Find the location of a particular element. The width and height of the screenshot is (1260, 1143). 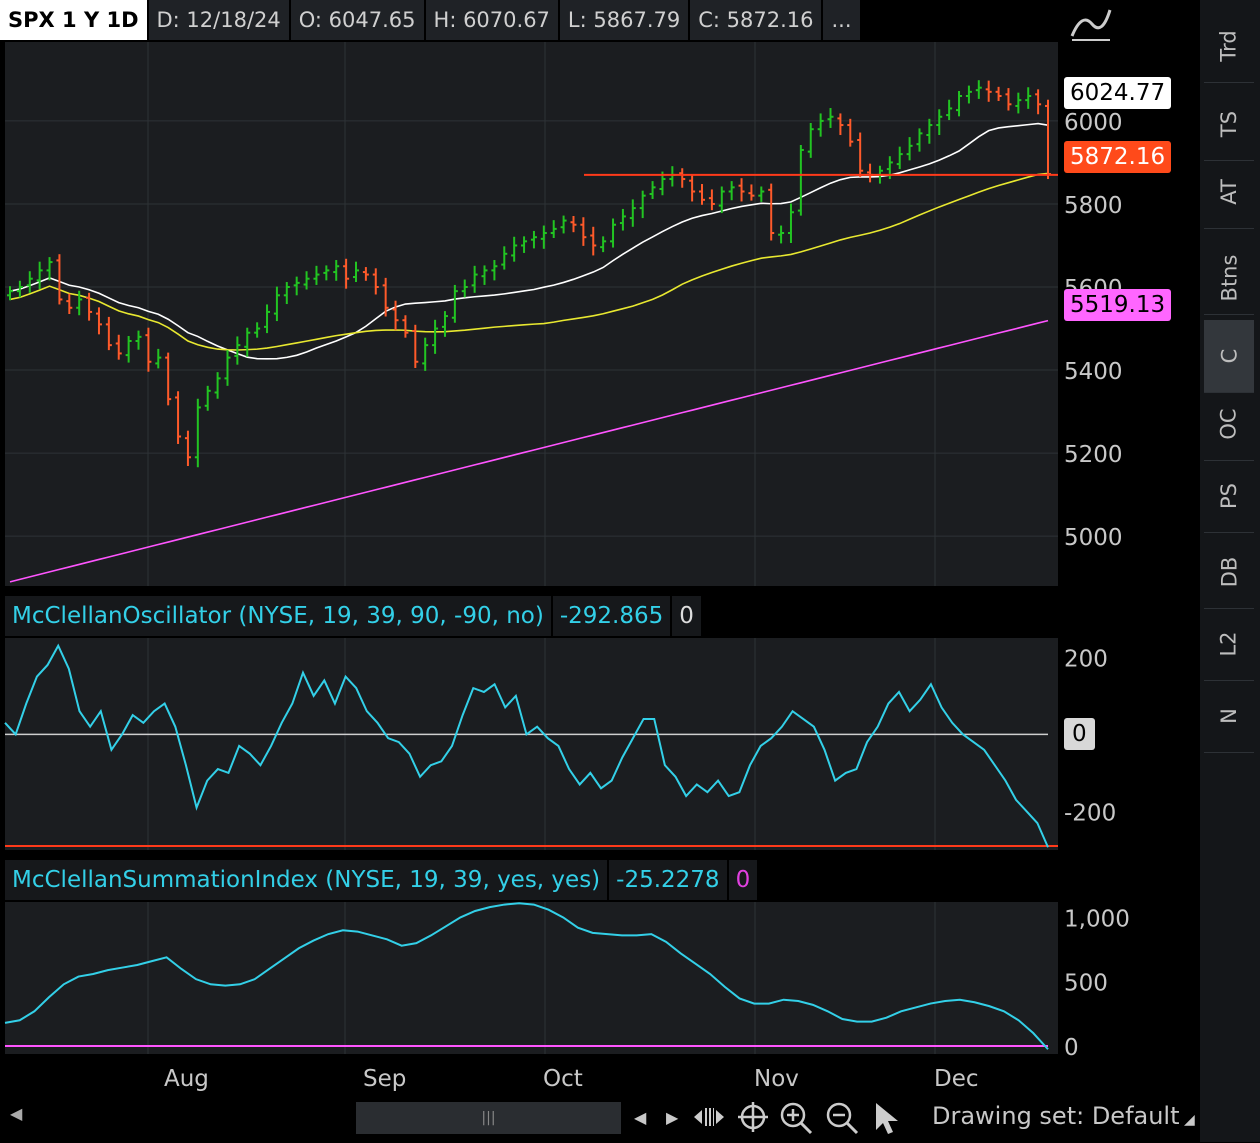

tab-n: N is located at coordinates (1229, 716).